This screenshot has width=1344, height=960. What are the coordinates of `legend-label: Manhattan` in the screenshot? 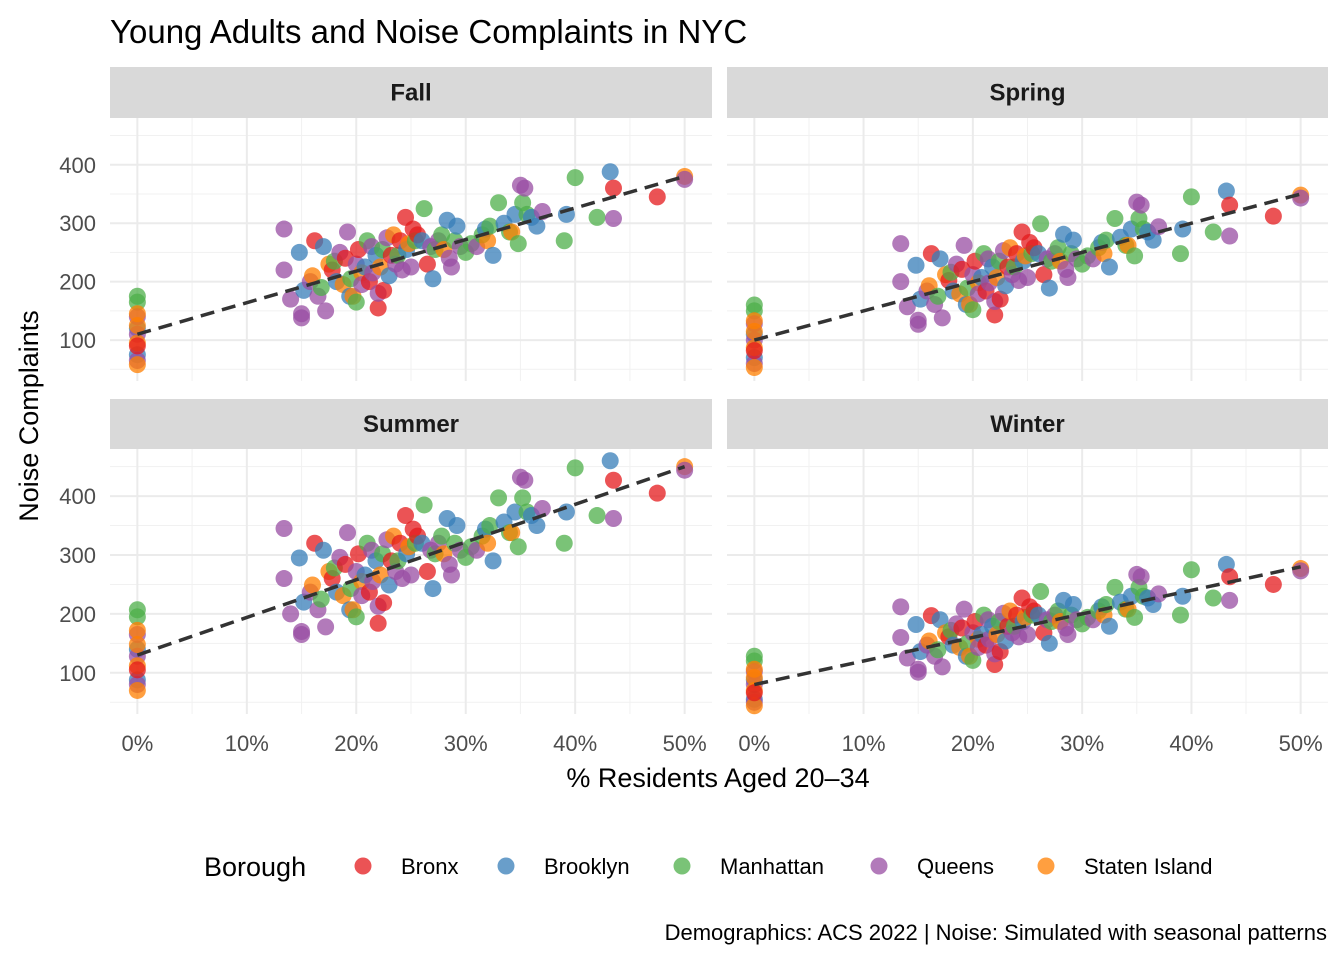 It's located at (772, 866).